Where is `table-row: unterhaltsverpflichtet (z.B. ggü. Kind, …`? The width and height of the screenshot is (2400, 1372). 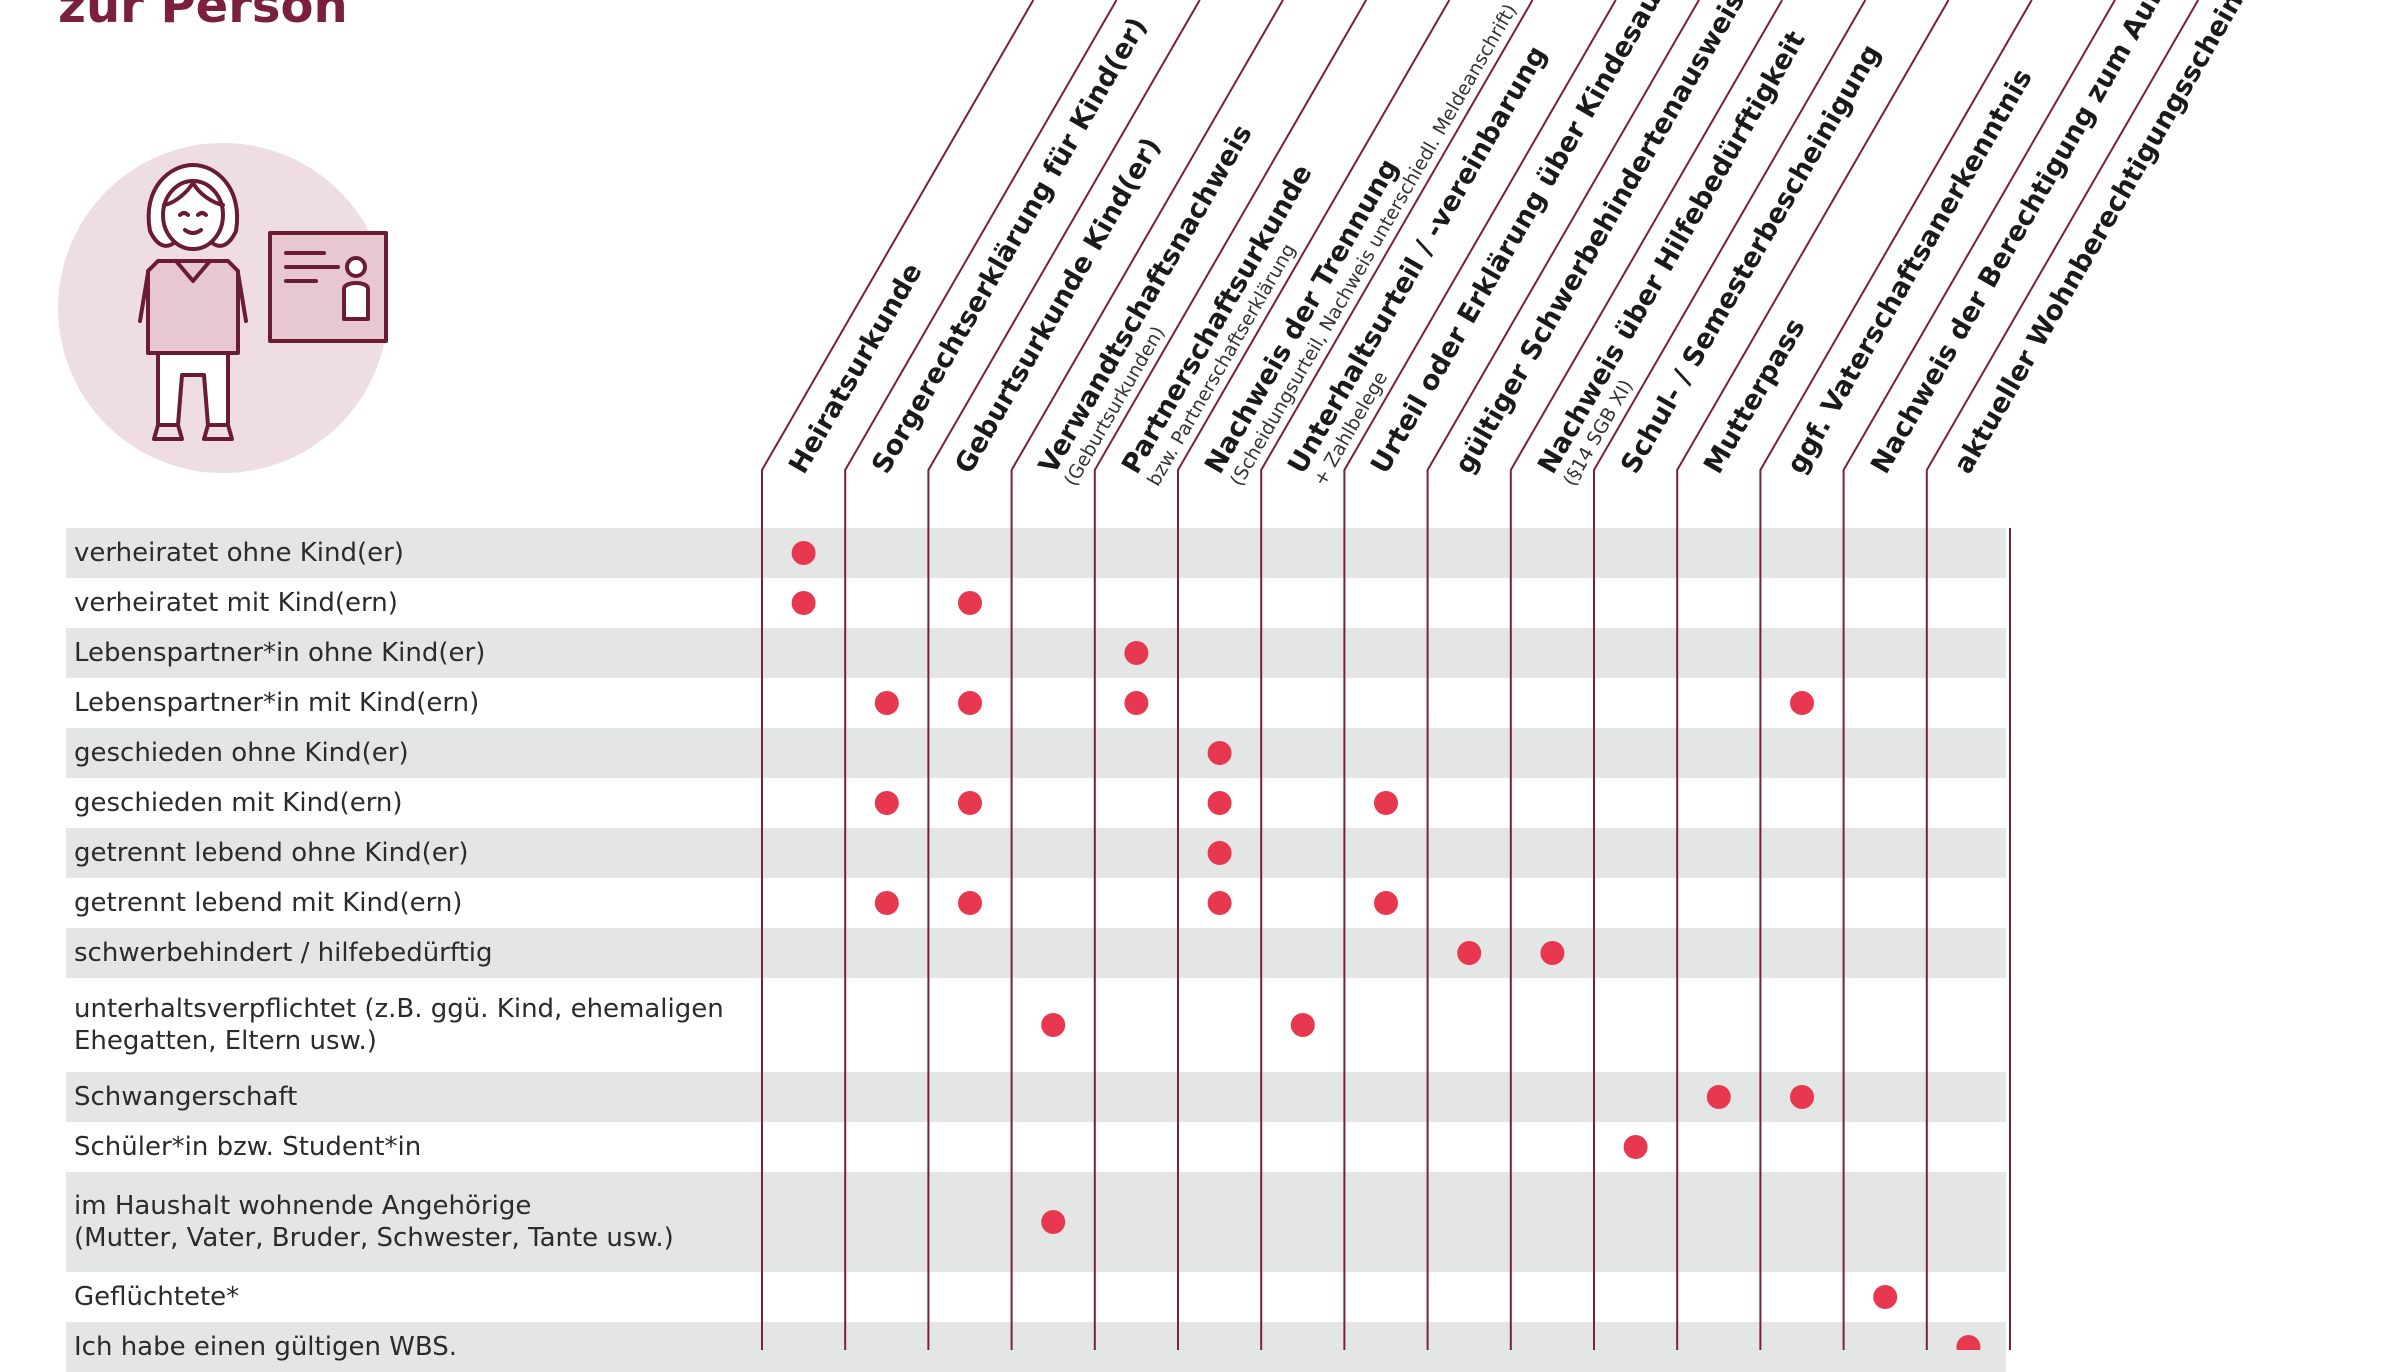
table-row: unterhaltsverpflichtet (z.B. ggü. Kind, … is located at coordinates (1036, 1025).